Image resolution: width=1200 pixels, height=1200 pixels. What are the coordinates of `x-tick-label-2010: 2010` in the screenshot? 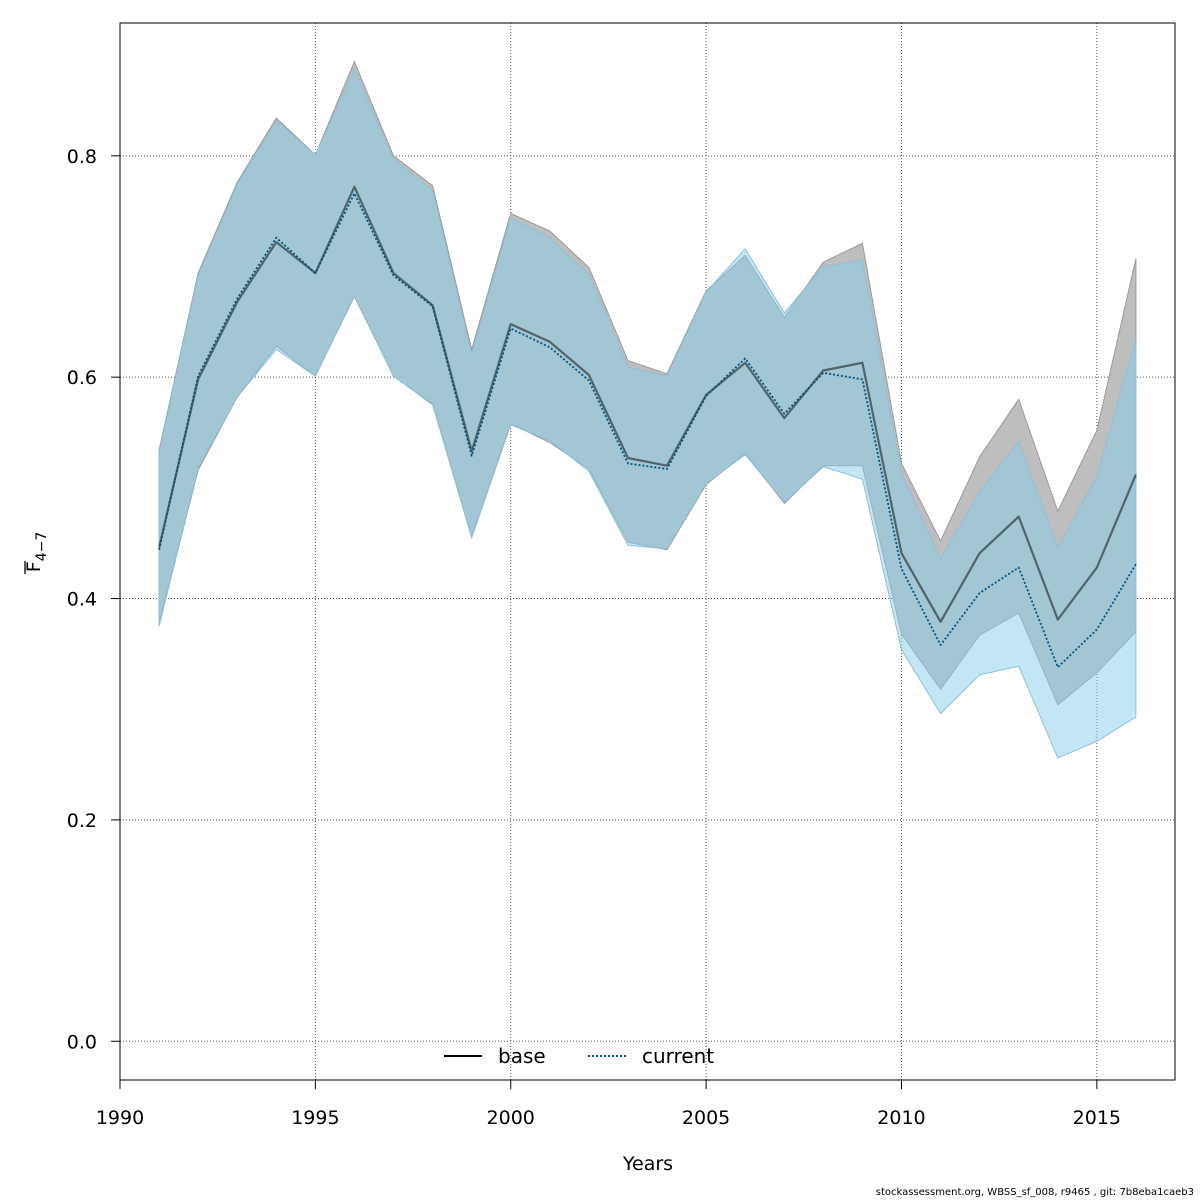 It's located at (901, 1118).